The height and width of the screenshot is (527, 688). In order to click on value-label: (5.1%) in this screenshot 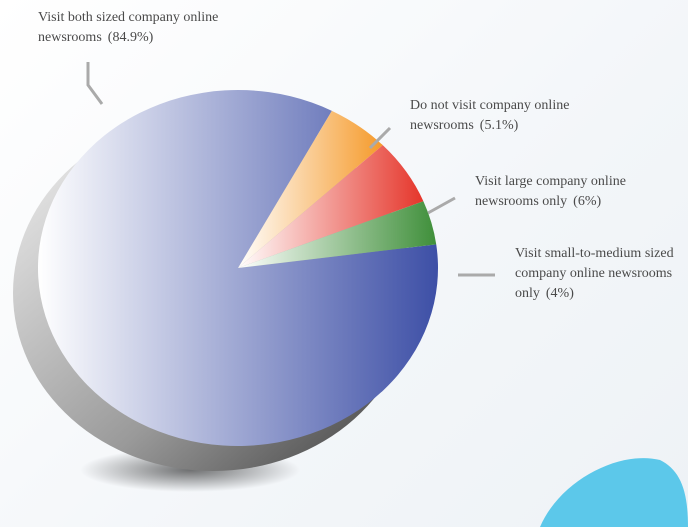, I will do `click(499, 125)`.